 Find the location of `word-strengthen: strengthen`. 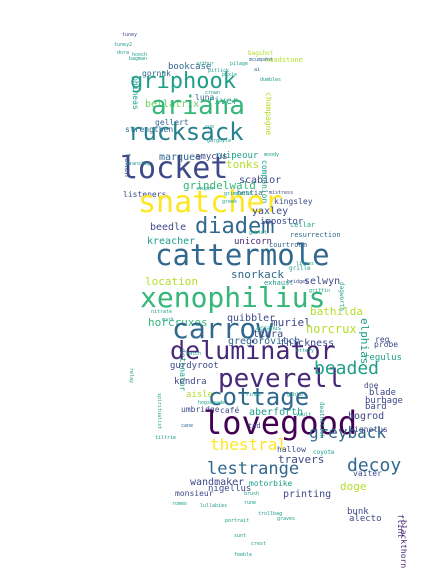

word-strengthen: strengthen is located at coordinates (149, 129).